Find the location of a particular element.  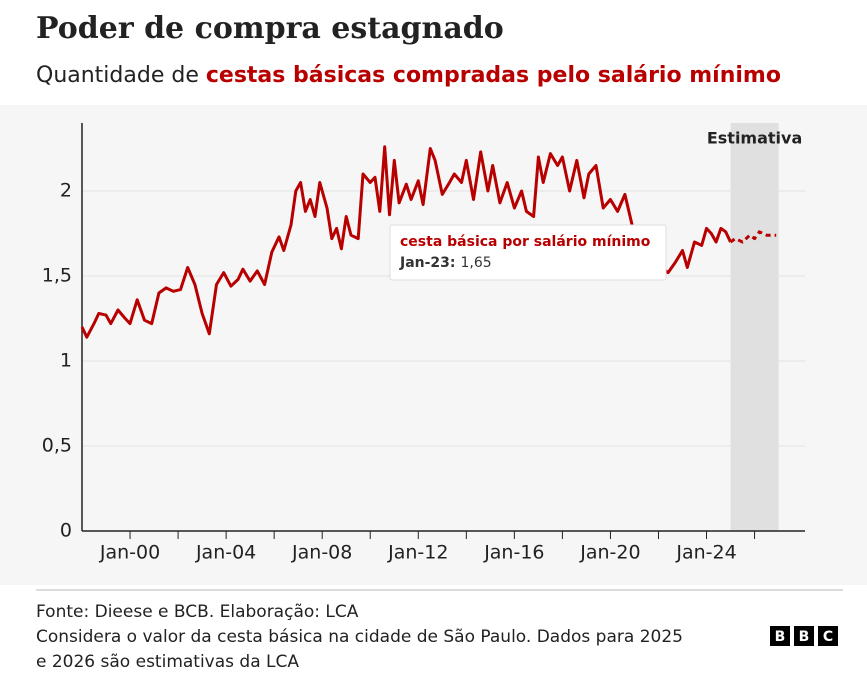

footnote: e 2026 são estimativas da LCA is located at coordinates (167, 662).